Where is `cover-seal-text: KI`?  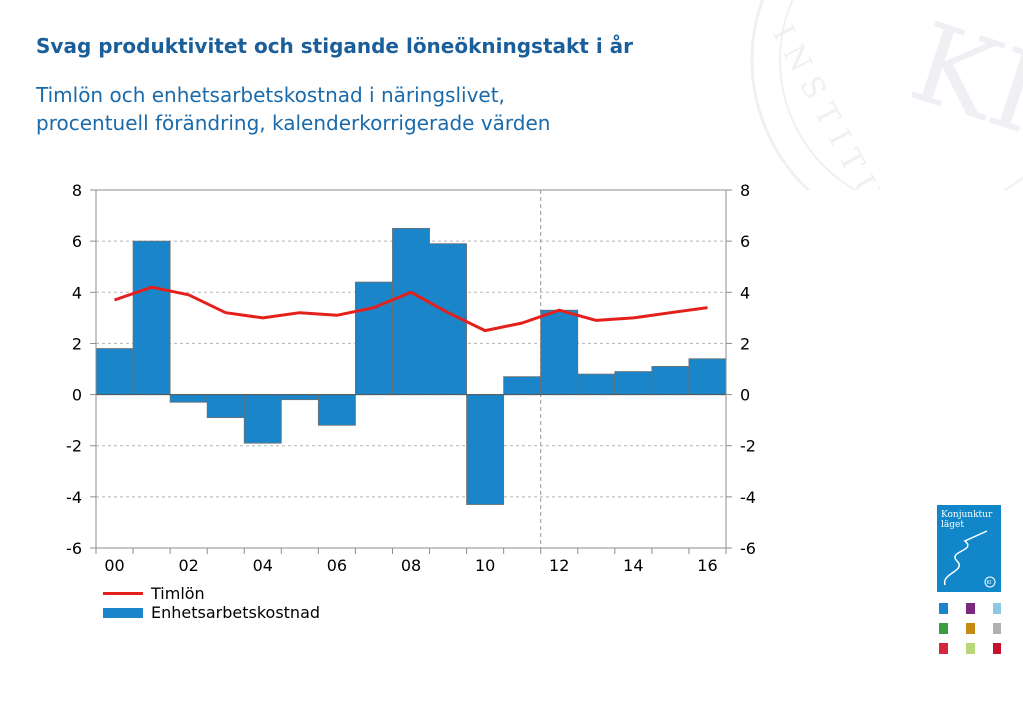
cover-seal-text: KI is located at coordinates (989, 583).